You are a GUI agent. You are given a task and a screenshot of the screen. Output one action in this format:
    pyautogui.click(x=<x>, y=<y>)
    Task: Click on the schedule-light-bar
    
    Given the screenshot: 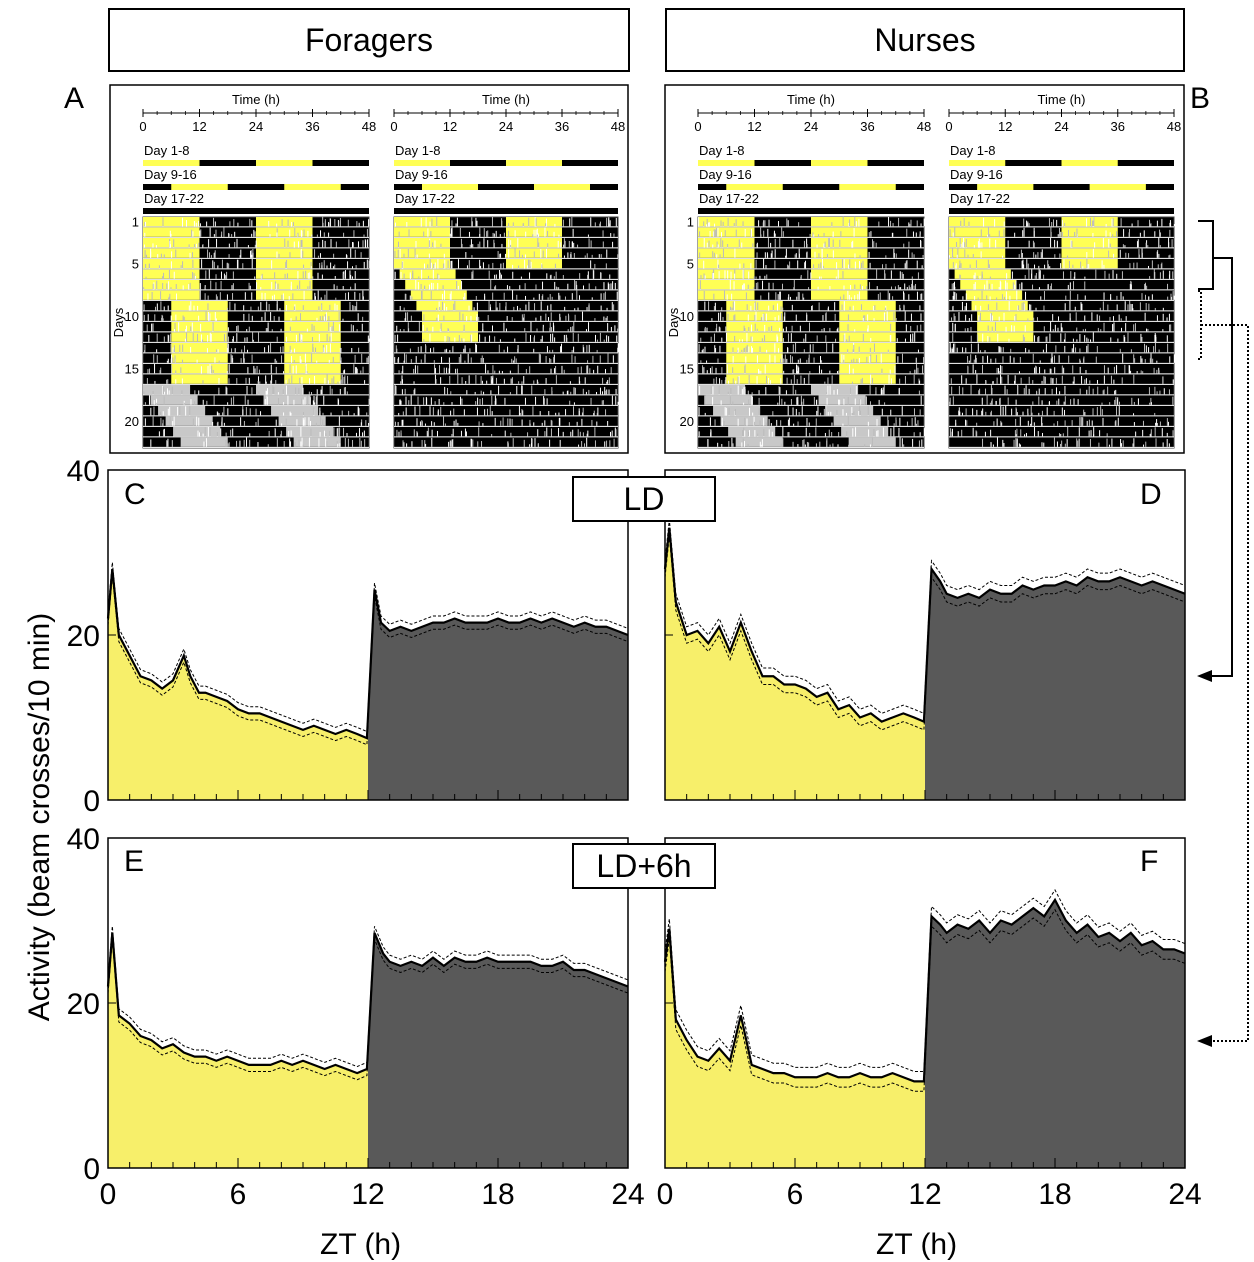 What is the action you would take?
    pyautogui.click(x=199, y=187)
    